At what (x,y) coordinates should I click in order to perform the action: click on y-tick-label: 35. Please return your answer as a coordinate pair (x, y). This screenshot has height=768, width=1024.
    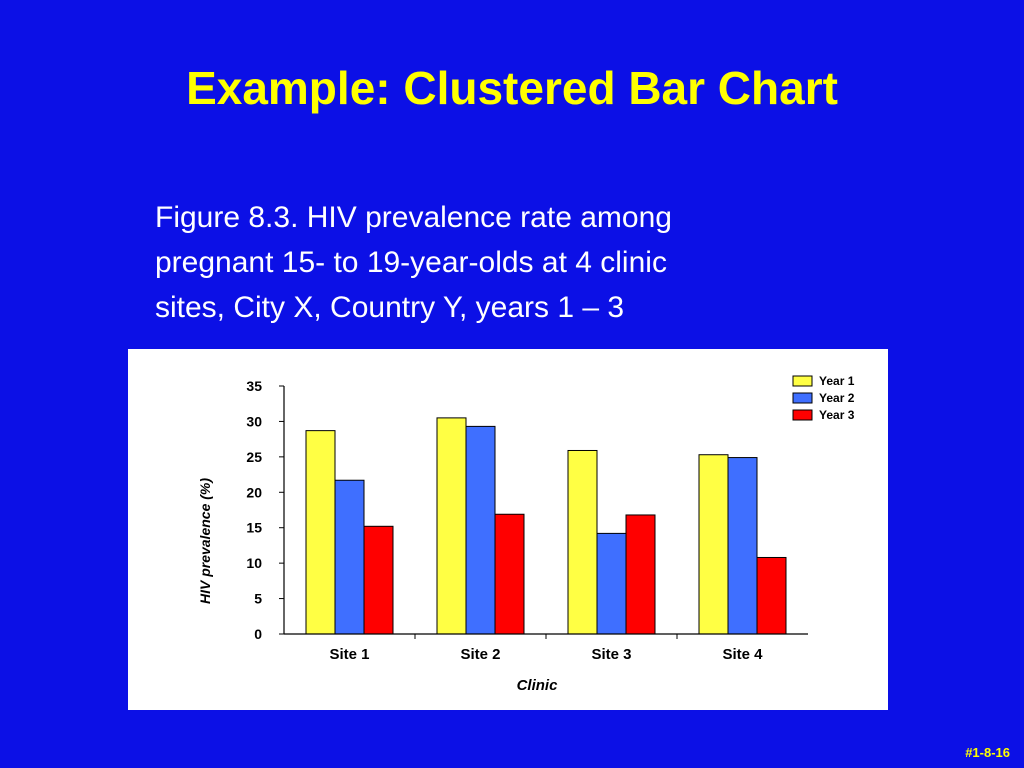
    Looking at the image, I should click on (254, 386).